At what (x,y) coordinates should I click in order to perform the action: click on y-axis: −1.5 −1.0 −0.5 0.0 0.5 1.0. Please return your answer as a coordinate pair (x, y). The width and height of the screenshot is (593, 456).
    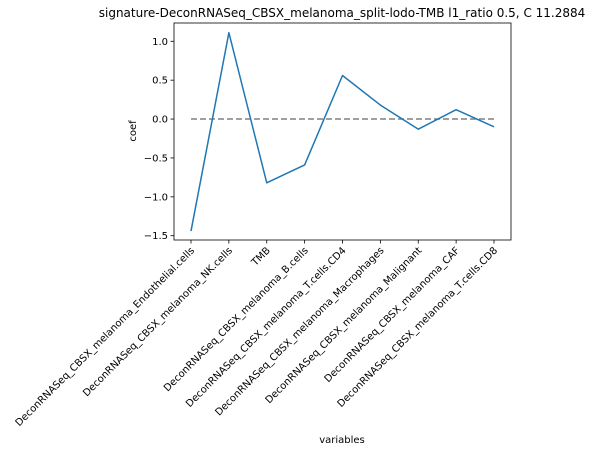
    Looking at the image, I should click on (159, 139).